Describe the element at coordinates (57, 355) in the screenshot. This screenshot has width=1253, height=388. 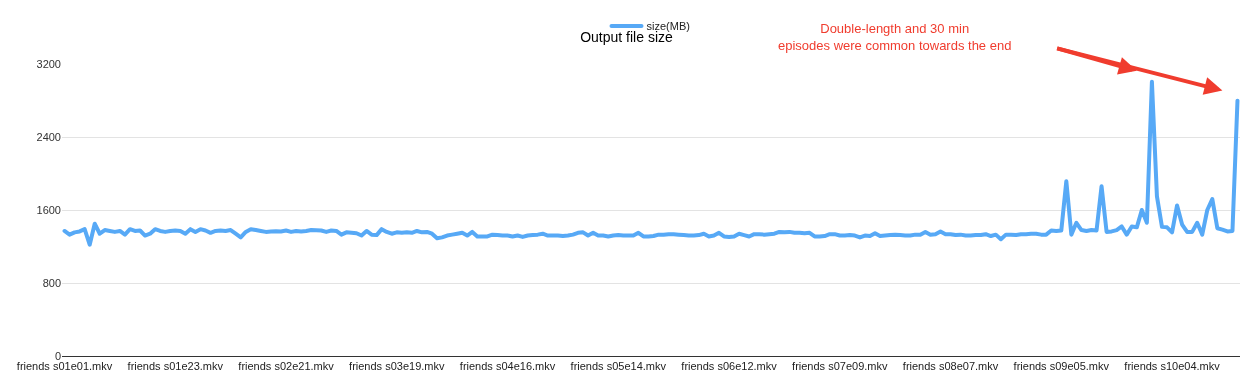
I see `y-tick-label: 0` at that location.